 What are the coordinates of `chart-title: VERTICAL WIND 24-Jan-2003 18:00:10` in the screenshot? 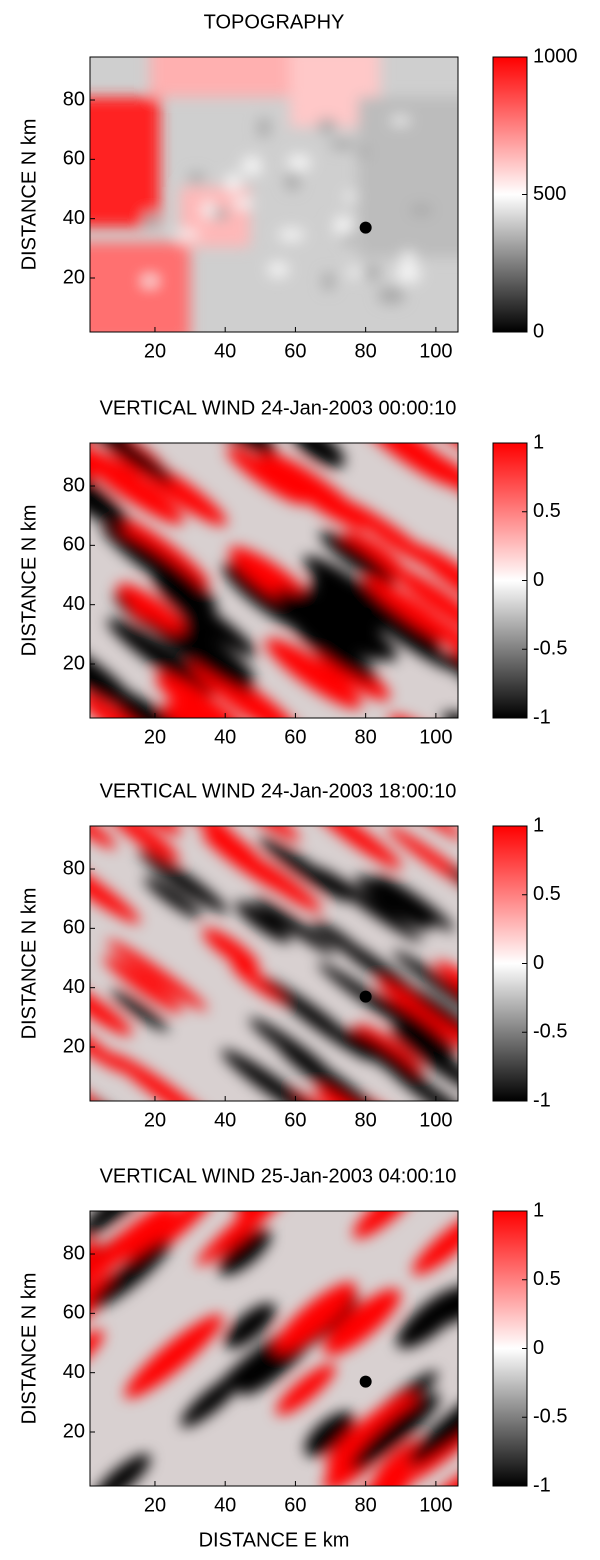 It's located at (278, 791).